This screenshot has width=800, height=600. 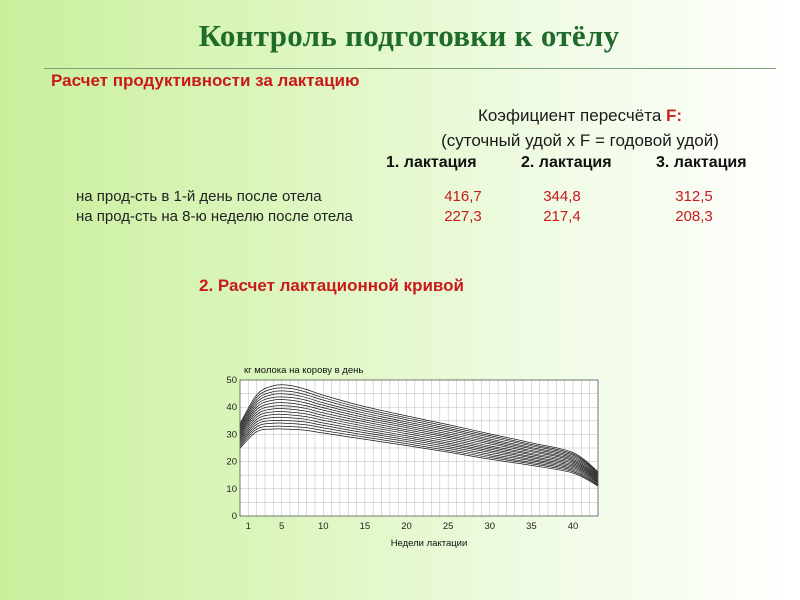 I want to click on x-tick-label: 30, so click(x=489, y=526).